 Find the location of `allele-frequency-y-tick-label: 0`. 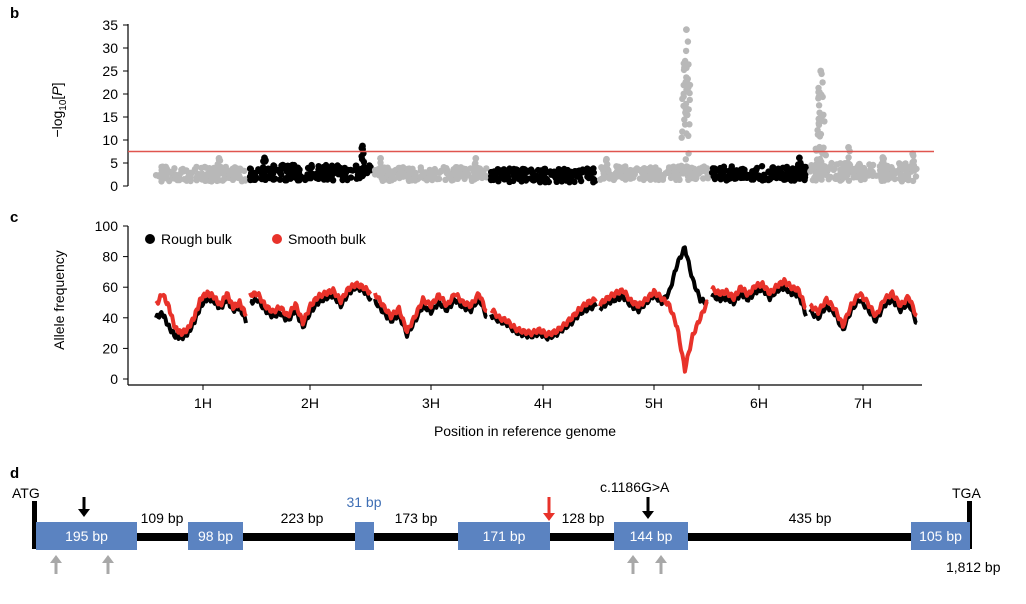

allele-frequency-y-tick-label: 0 is located at coordinates (114, 379).